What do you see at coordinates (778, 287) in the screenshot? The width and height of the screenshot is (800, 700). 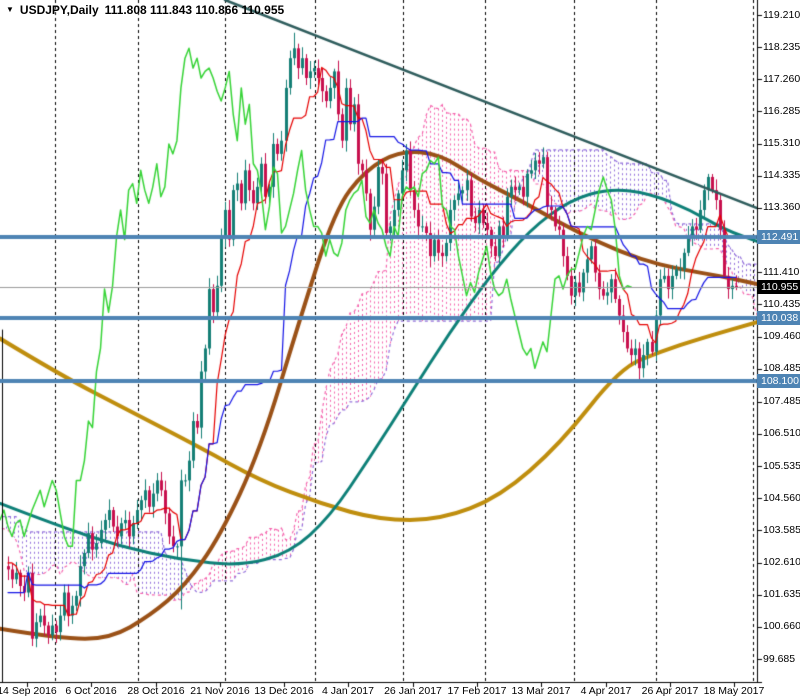 I see `current-price-badge: 110.955` at bounding box center [778, 287].